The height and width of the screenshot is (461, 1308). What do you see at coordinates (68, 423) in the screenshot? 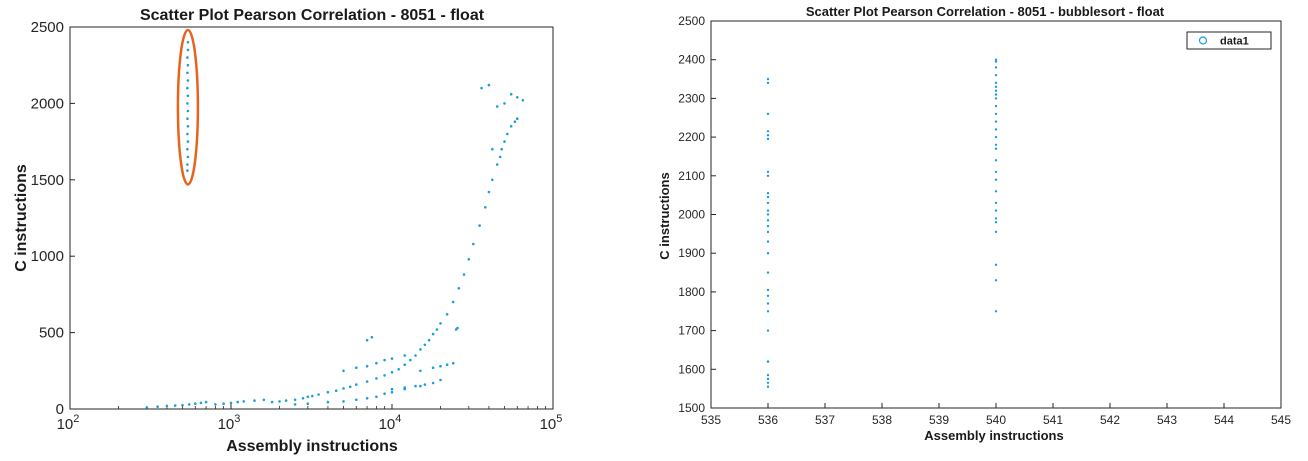
I see `left-x-tick-label: 10²` at bounding box center [68, 423].